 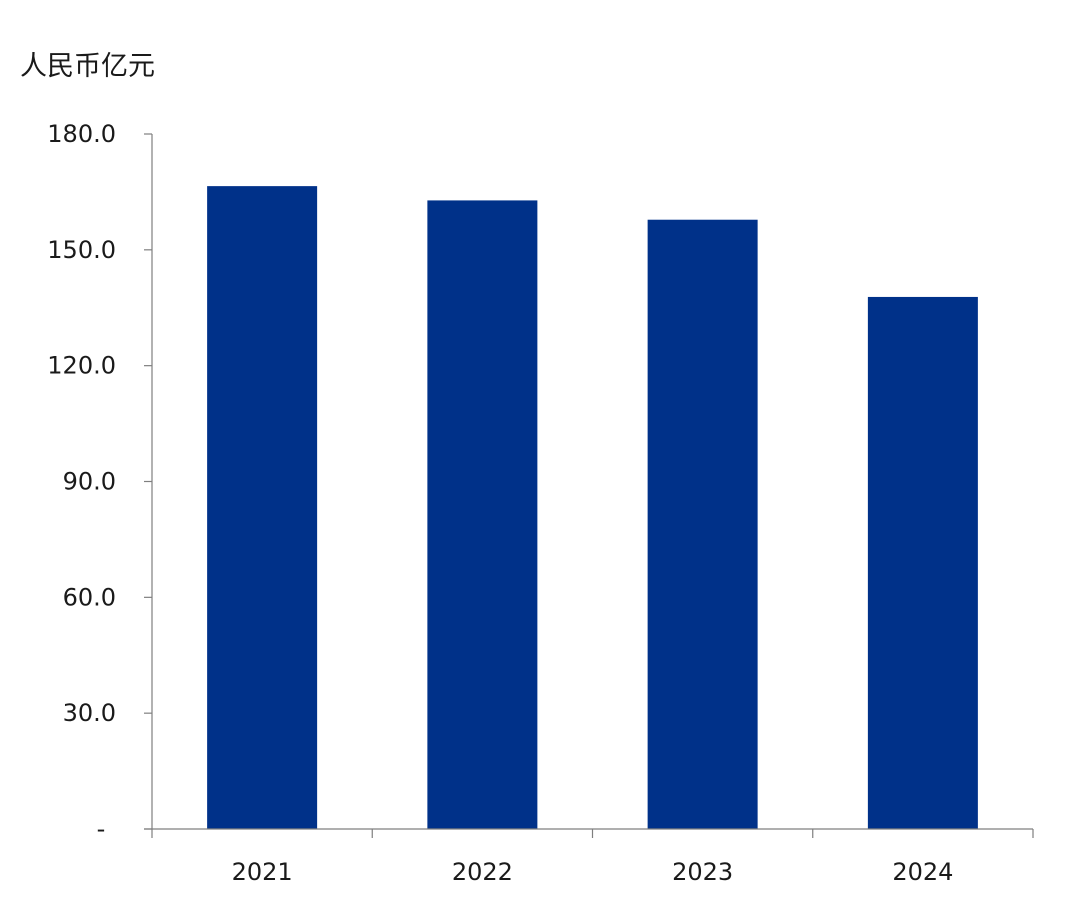 I want to click on y-tick-label: 30.0, so click(x=89, y=713).